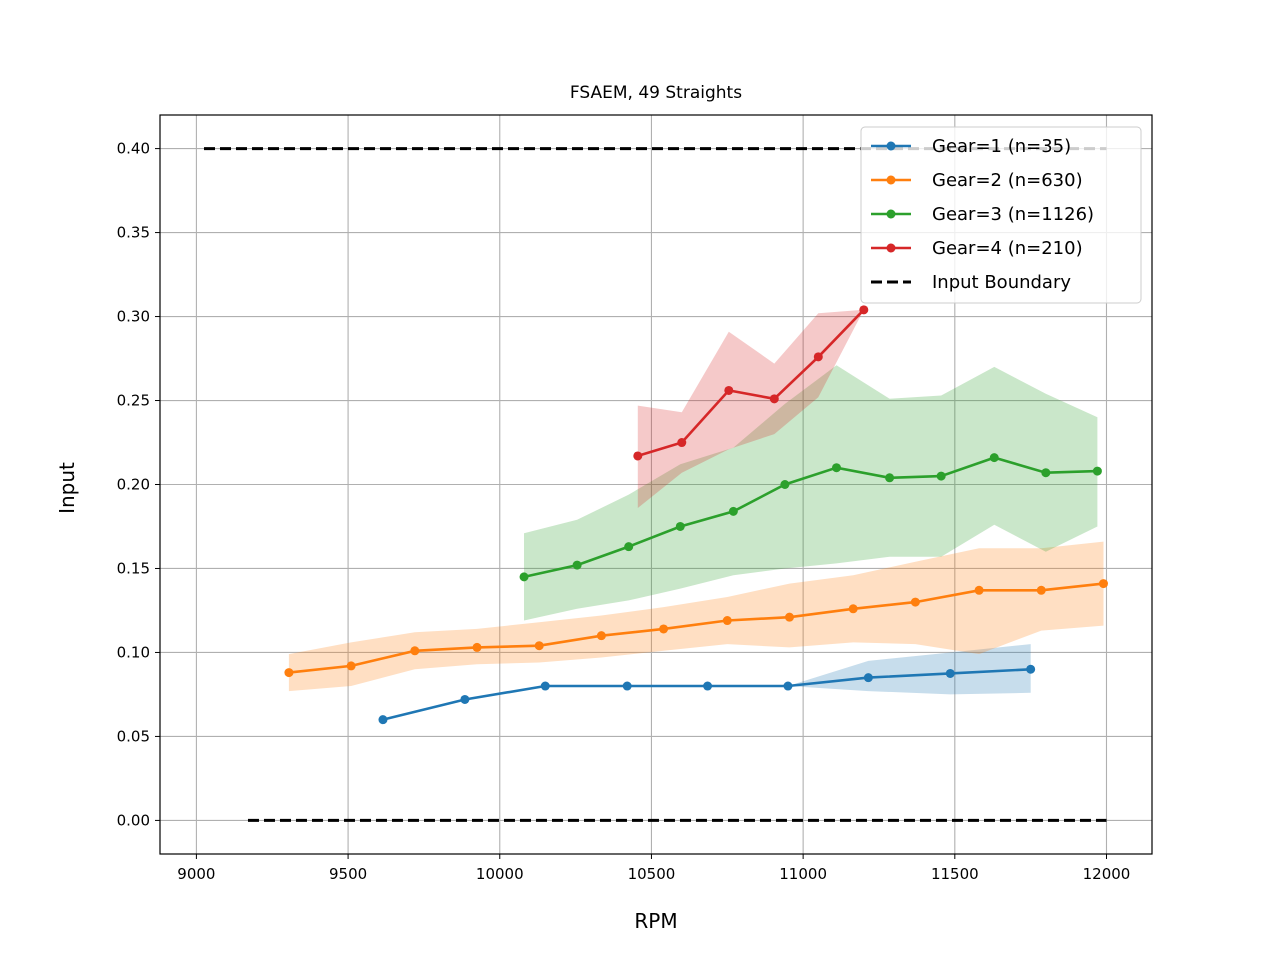 Image resolution: width=1280 pixels, height=960 pixels. What do you see at coordinates (810, 517) in the screenshot?
I see `series-3-line` at bounding box center [810, 517].